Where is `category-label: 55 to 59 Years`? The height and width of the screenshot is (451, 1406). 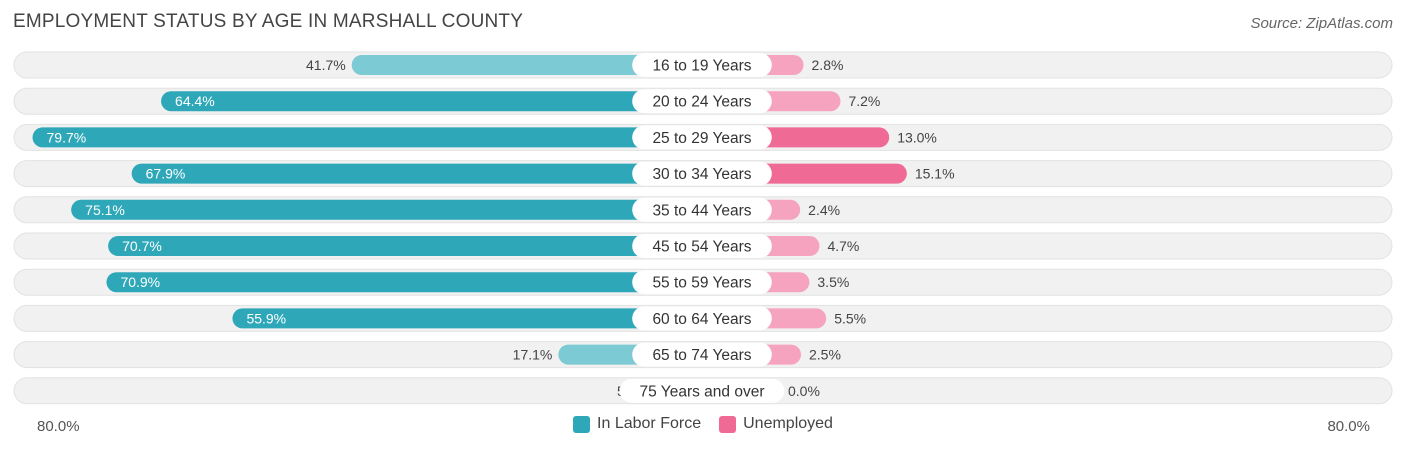
category-label: 55 to 59 Years is located at coordinates (701, 283).